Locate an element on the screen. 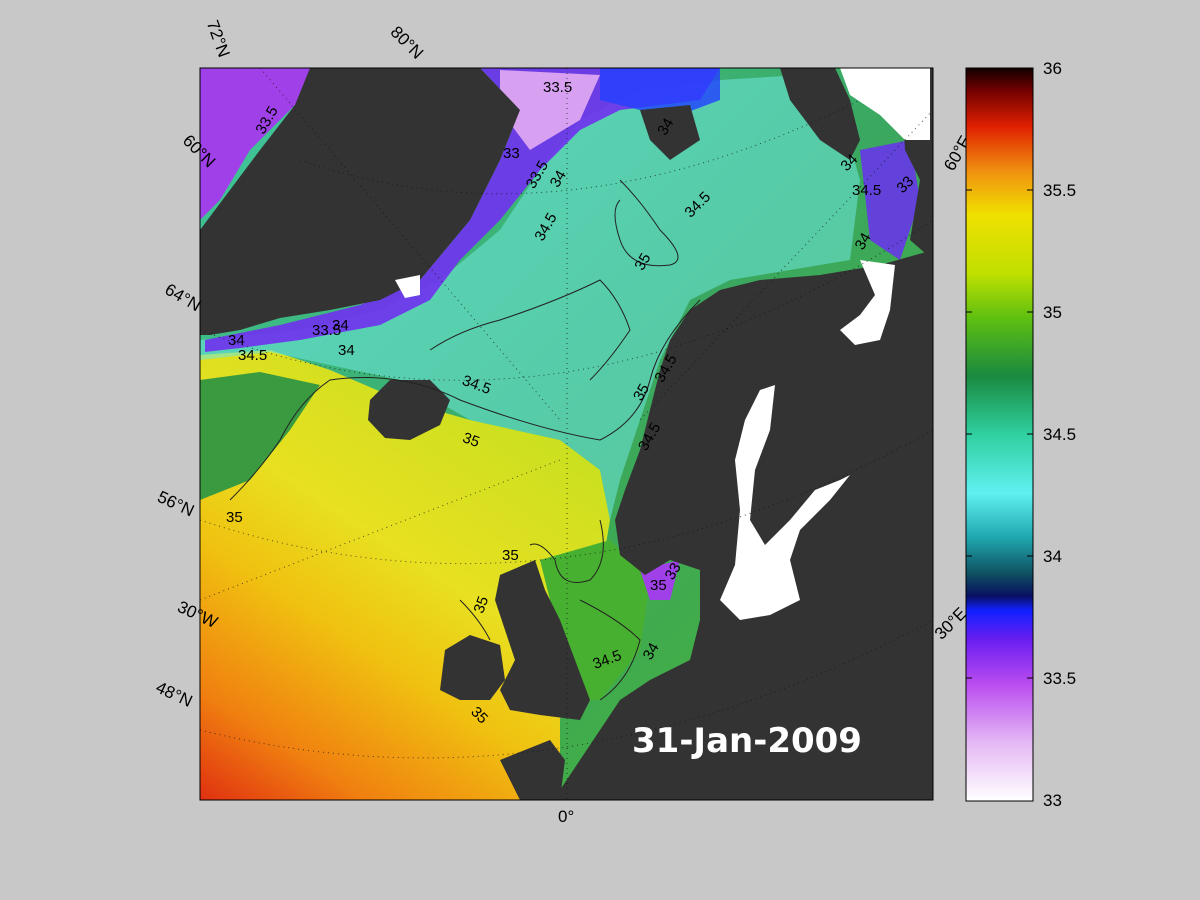  land-britain is located at coordinates (542, 640).